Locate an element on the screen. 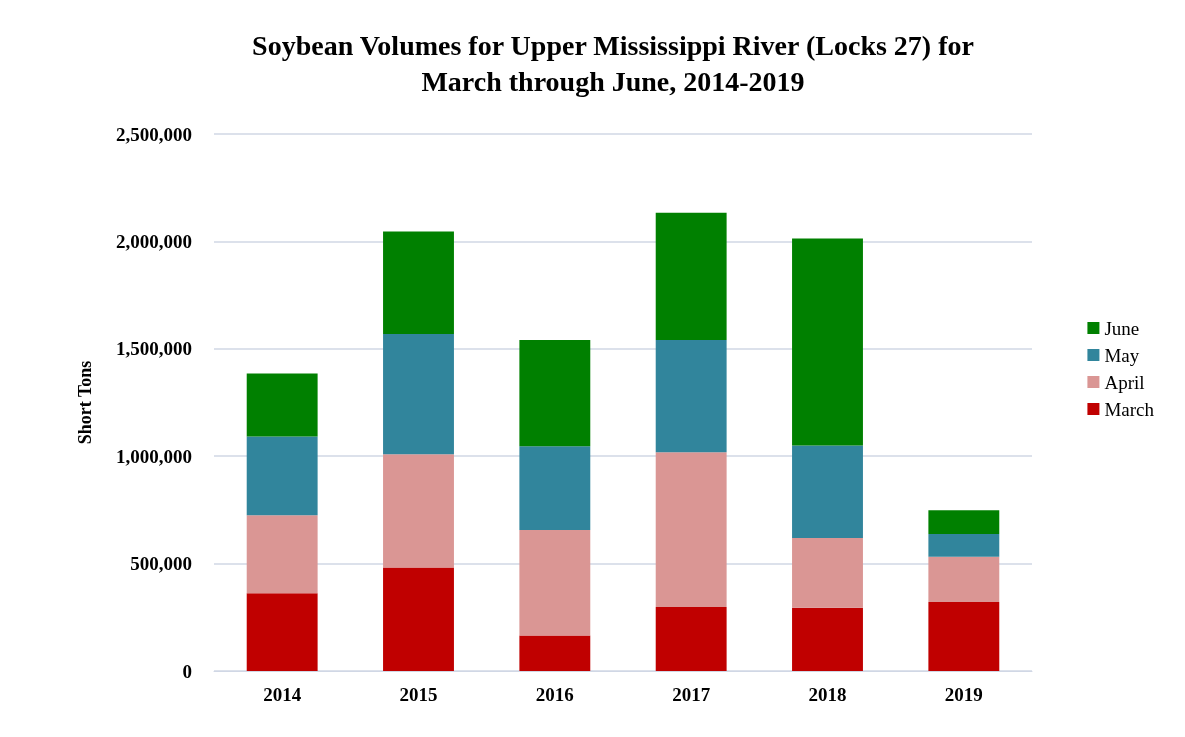 This screenshot has width=1185, height=737. legend-label: April is located at coordinates (1124, 382).